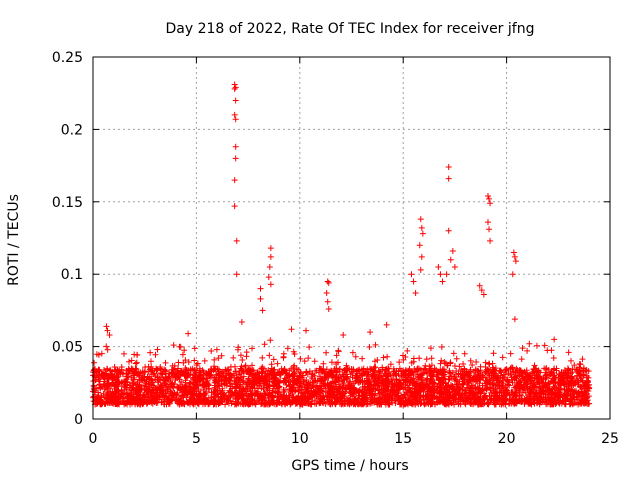  I want to click on x-tick-label: 5, so click(196, 439).